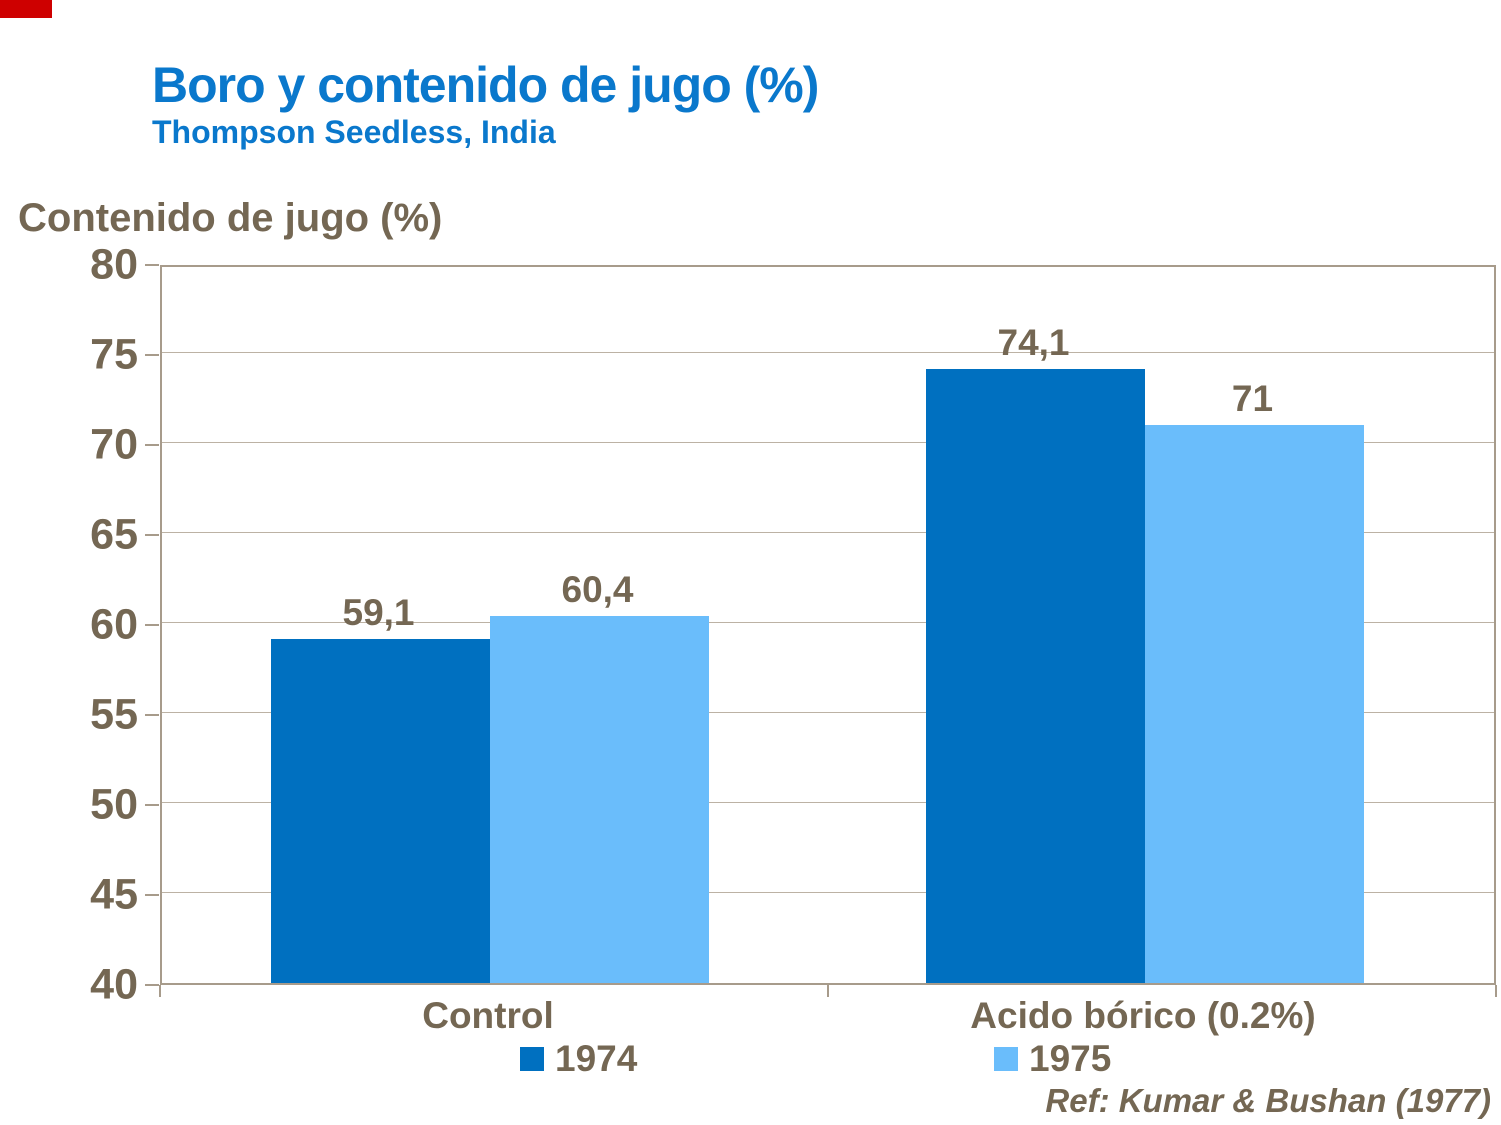  Describe the element at coordinates (114, 894) in the screenshot. I see `y-tick-label: 45` at that location.